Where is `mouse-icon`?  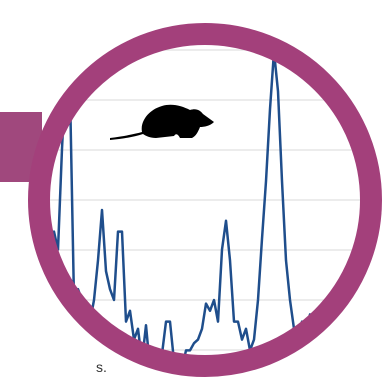
mouse-icon is located at coordinates (162, 122).